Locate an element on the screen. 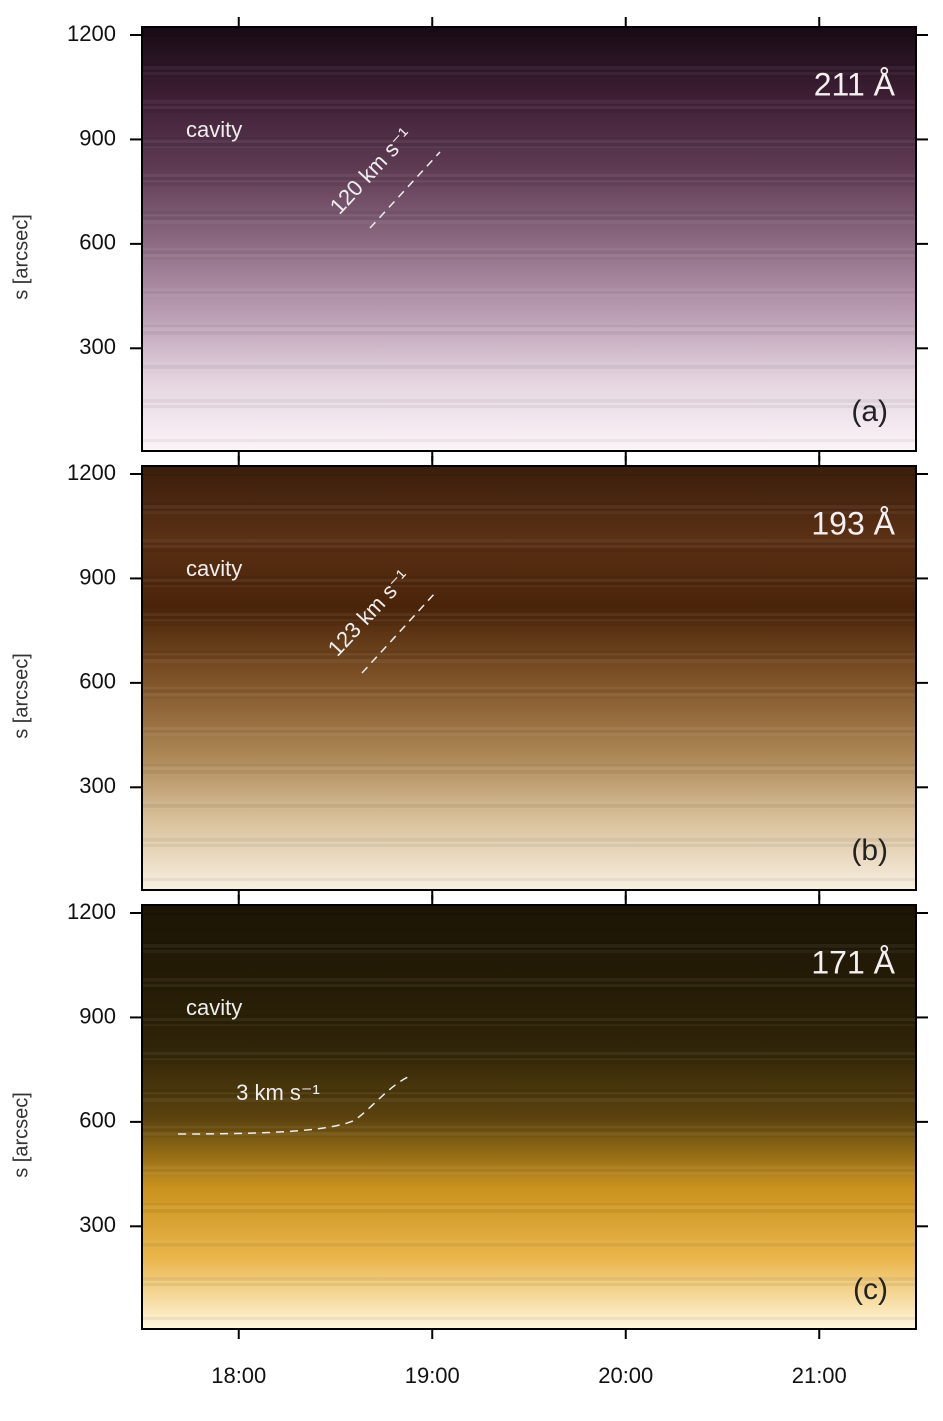  y-tick-label: 600 is located at coordinates (97, 1120).